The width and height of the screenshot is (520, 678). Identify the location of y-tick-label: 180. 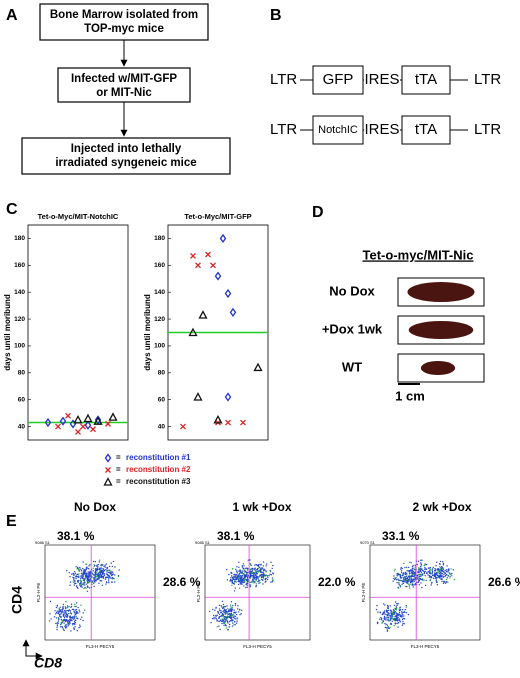
(159, 238).